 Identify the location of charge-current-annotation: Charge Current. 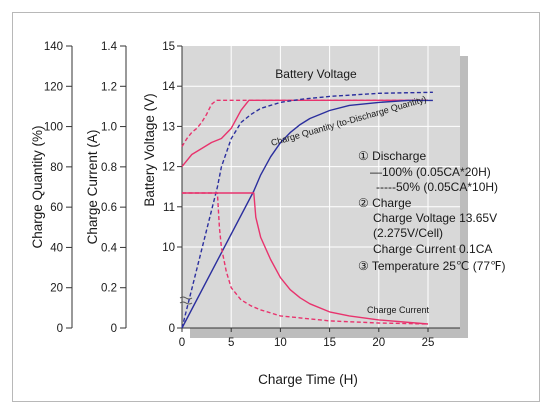
(398, 310).